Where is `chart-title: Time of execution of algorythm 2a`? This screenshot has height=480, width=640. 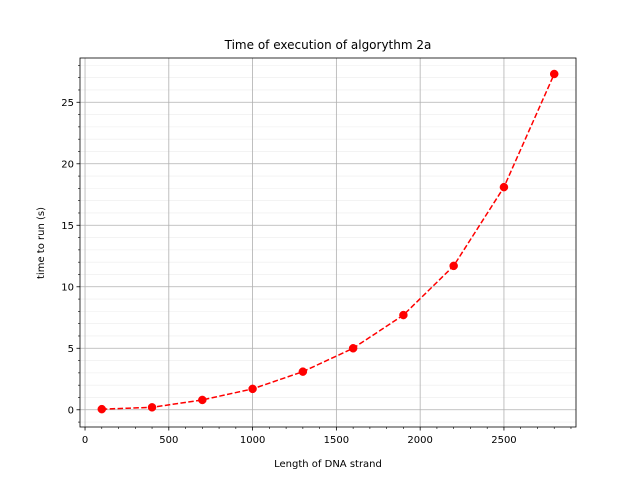
chart-title: Time of execution of algorythm 2a is located at coordinates (328, 45).